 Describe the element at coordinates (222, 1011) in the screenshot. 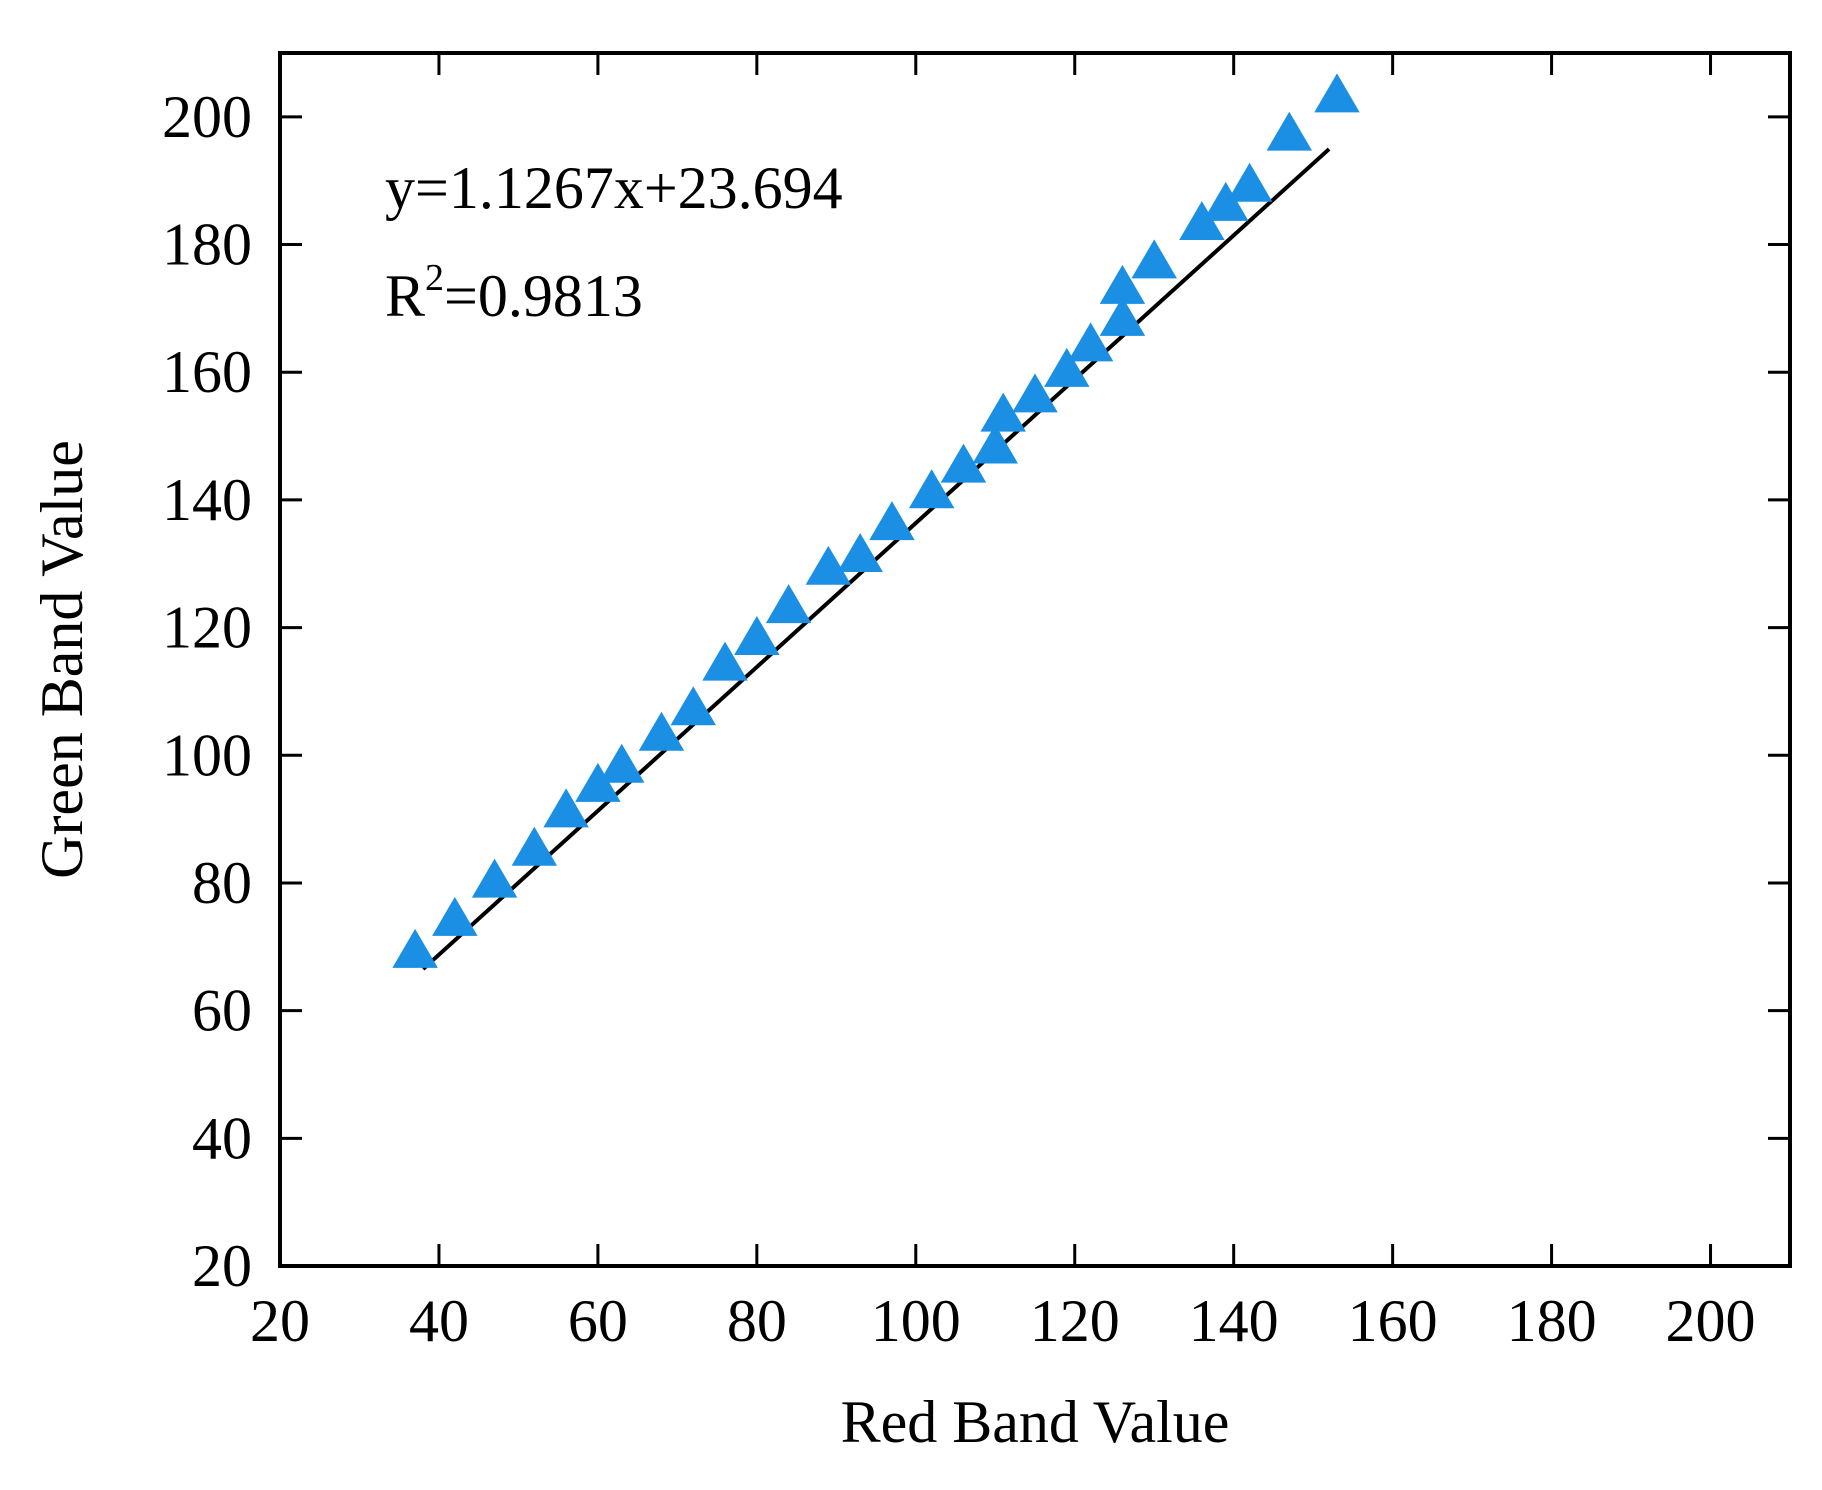

I see `y-tick-label: 60` at that location.